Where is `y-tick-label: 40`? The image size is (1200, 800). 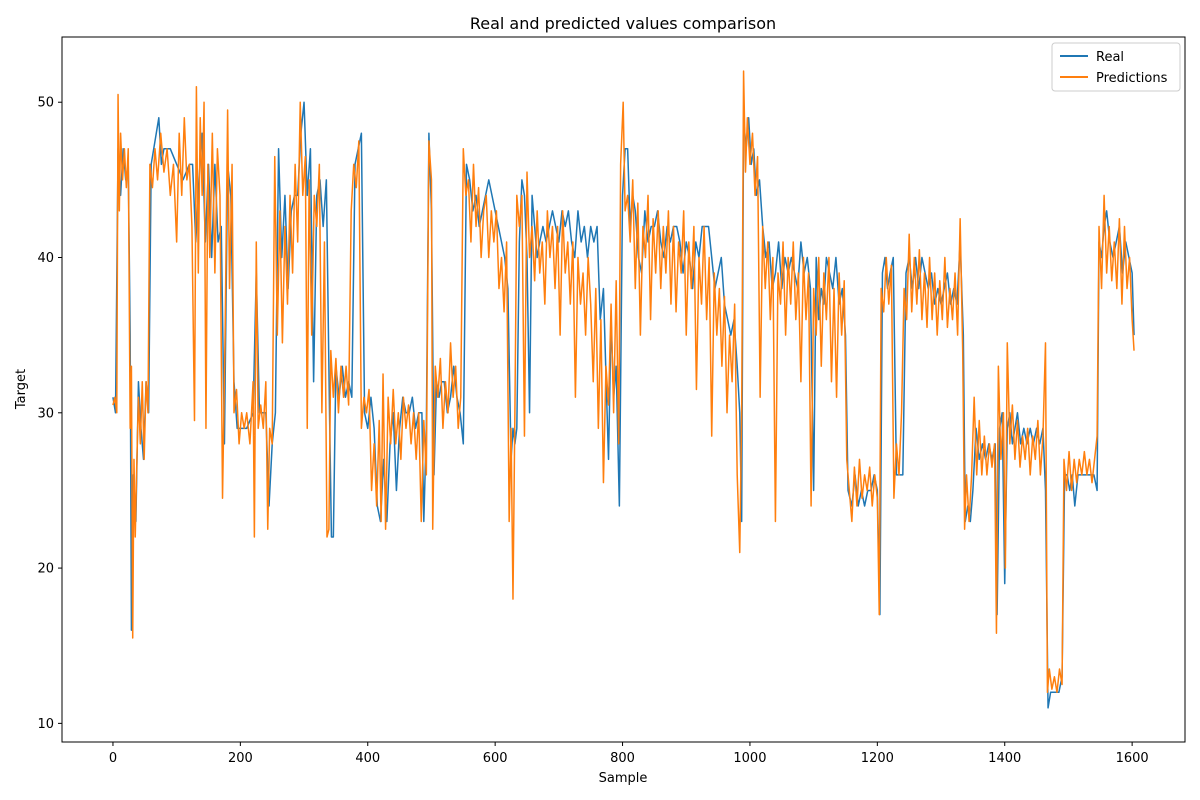
y-tick-label: 40 is located at coordinates (45, 258).